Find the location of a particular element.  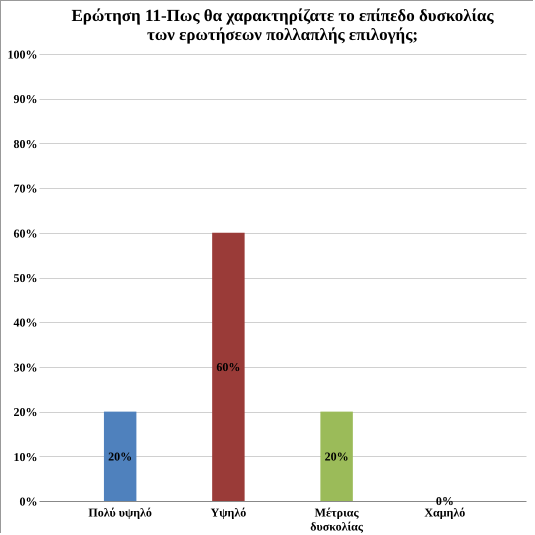

y-tick-label: 60% is located at coordinates (26, 233).